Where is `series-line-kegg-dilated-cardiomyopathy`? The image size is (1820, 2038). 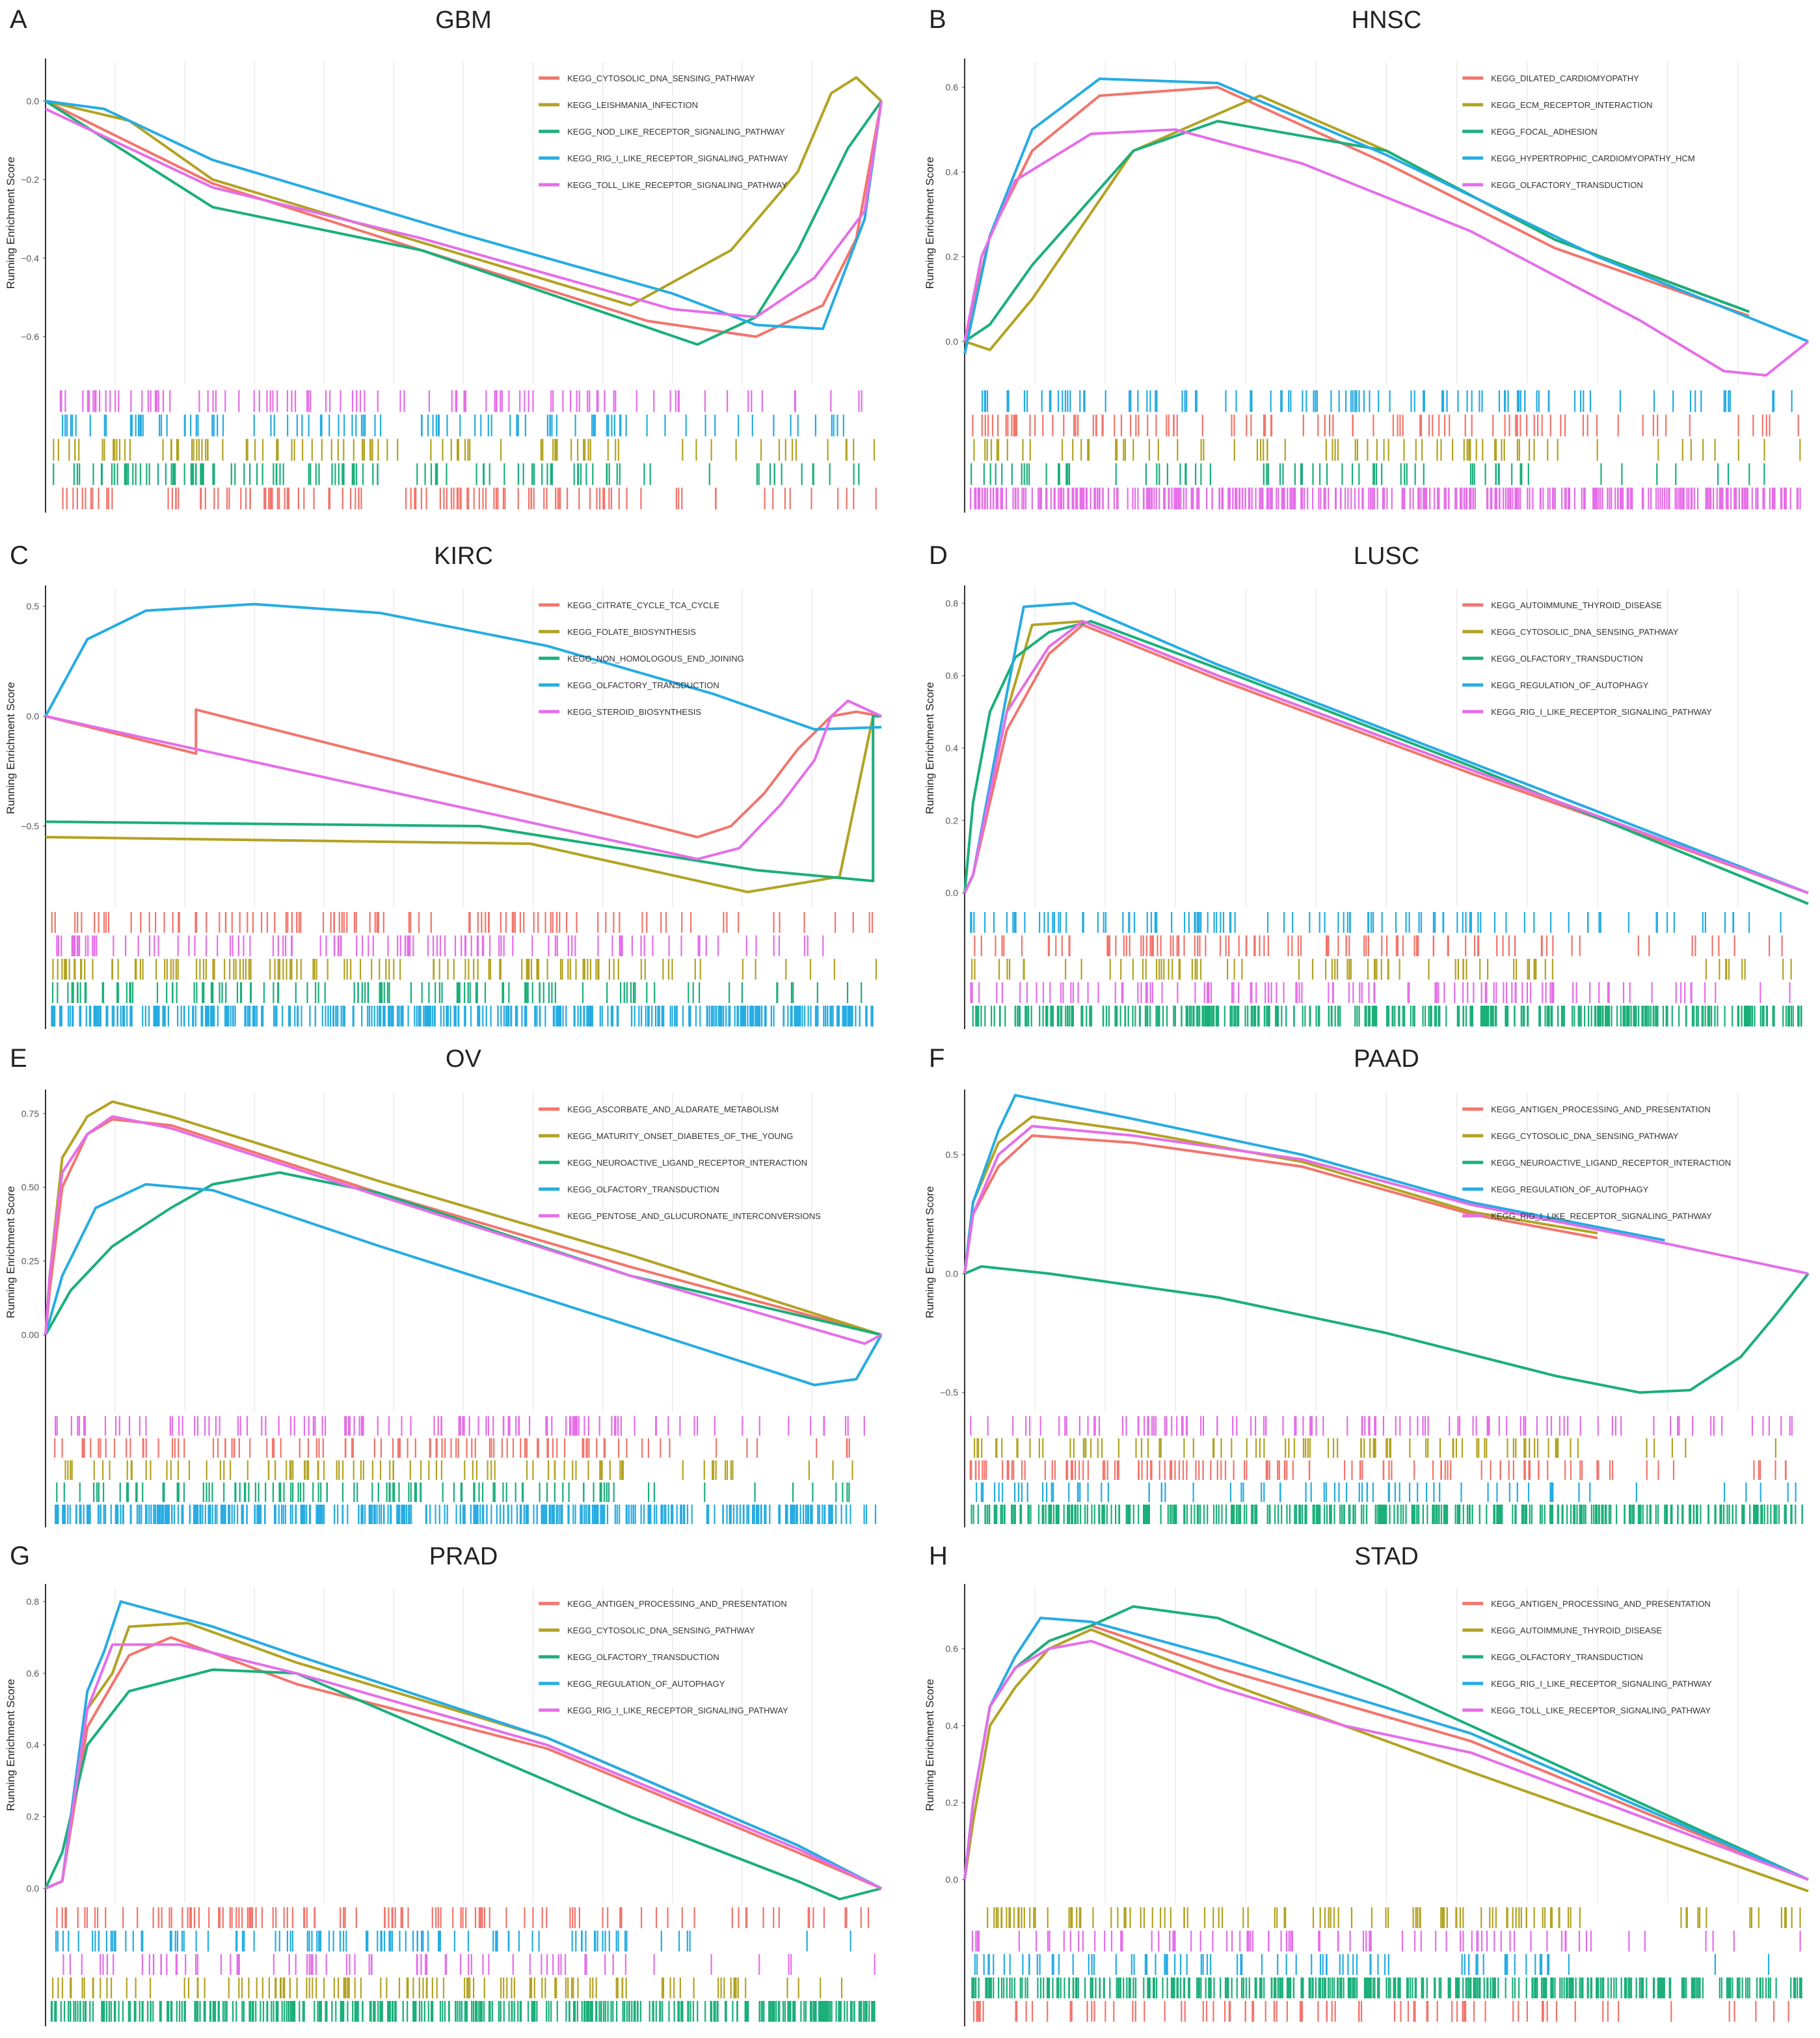 series-line-kegg-dilated-cardiomyopathy is located at coordinates (1356, 214).